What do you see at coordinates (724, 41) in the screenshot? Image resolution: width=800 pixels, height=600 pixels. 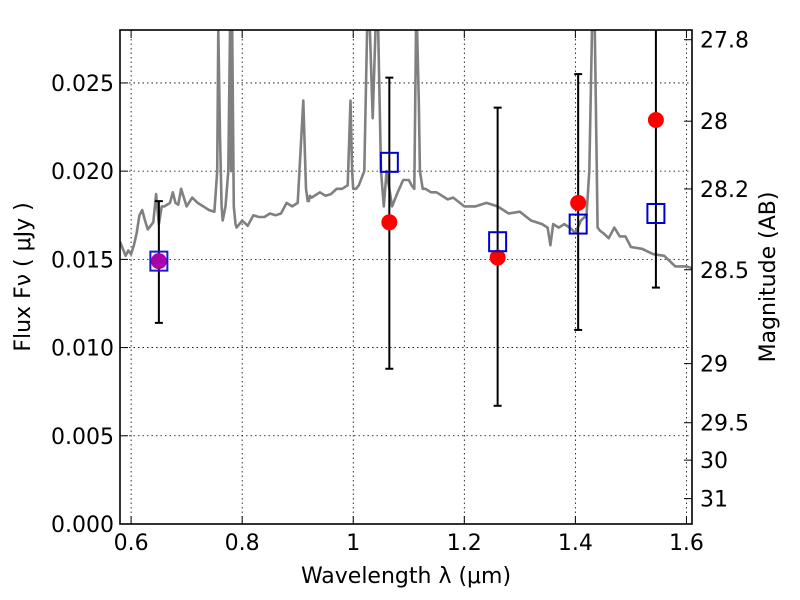 I see `mag-tick-label: 27.8` at bounding box center [724, 41].